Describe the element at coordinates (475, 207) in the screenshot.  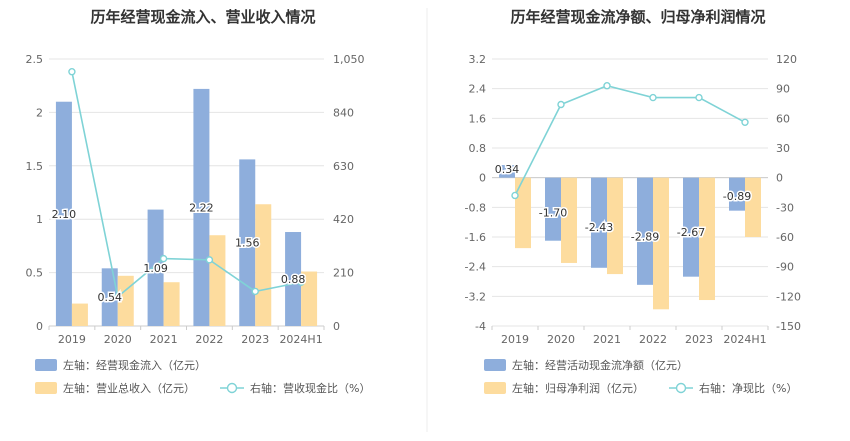
I see `left-axis-tick-label: -0.8` at that location.